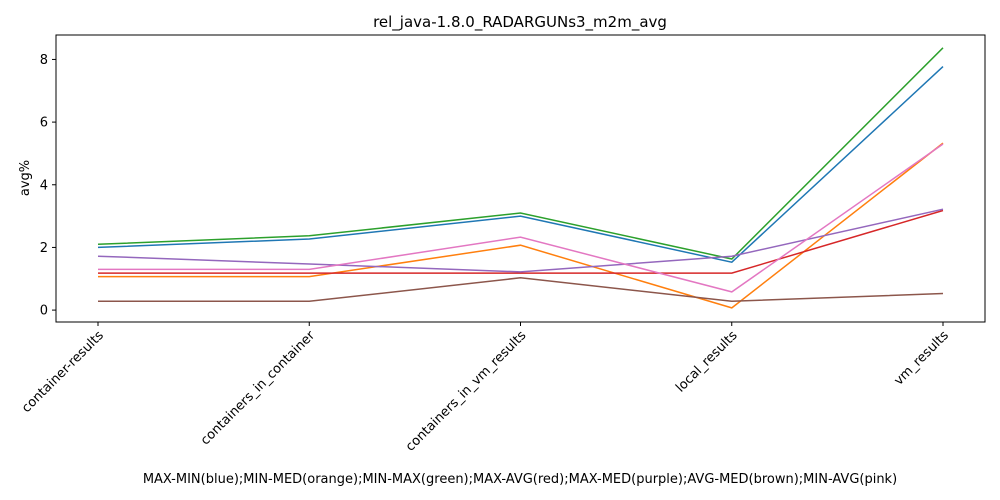  I want to click on y-axis: 0 2 4 6 8, so click(48, 186).